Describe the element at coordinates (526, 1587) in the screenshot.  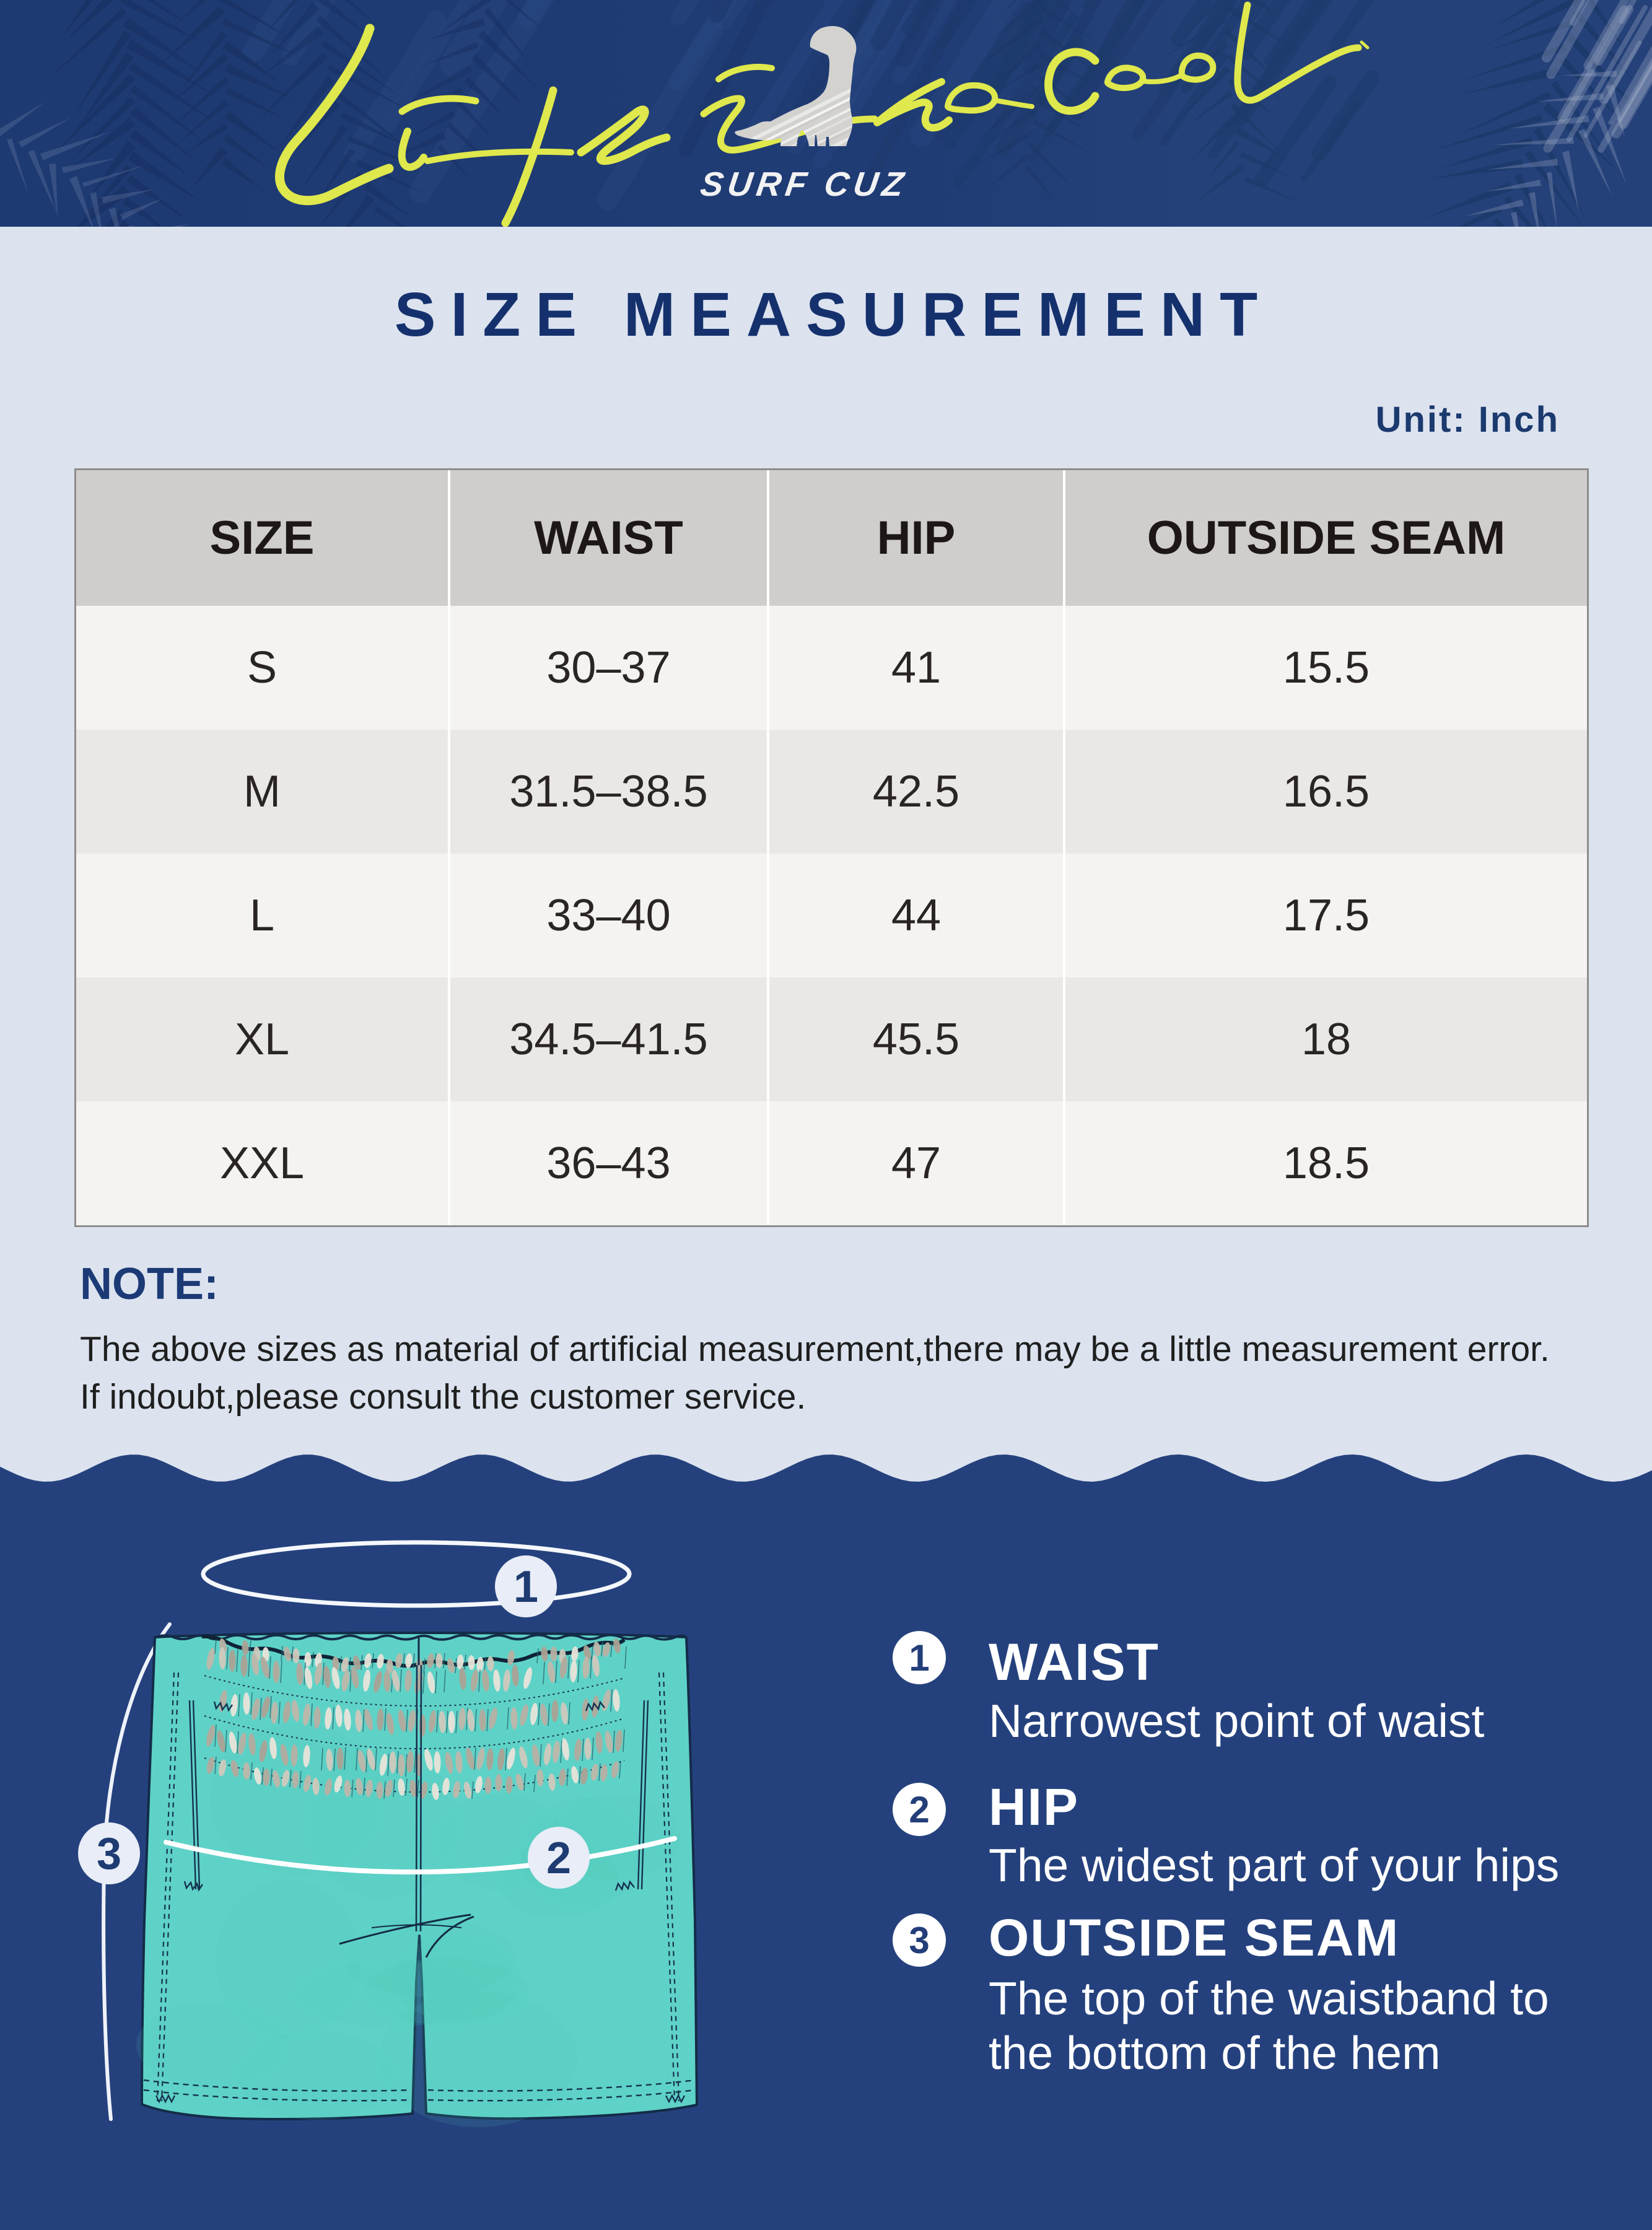
I see `svg-text: 1` at that location.